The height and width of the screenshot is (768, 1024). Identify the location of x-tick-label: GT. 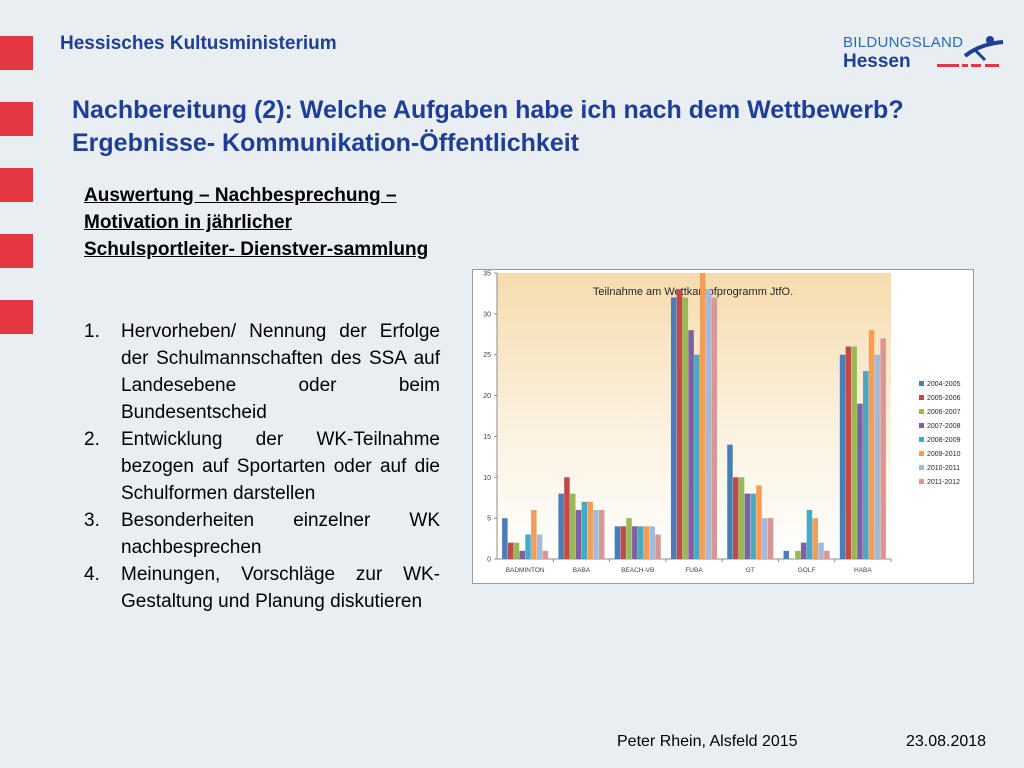
(750, 570).